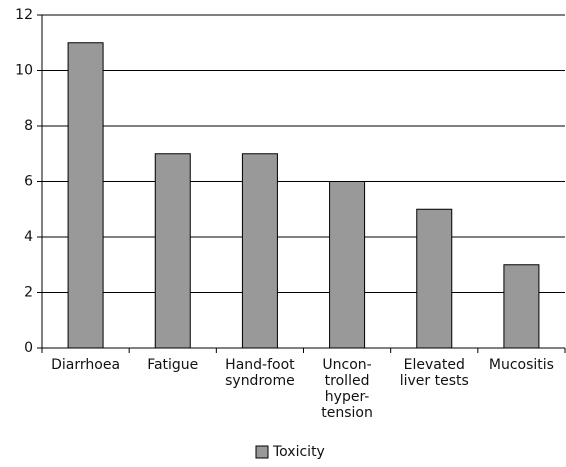  Describe the element at coordinates (521, 365) in the screenshot. I see `x-tick-label: Mucositis` at that location.